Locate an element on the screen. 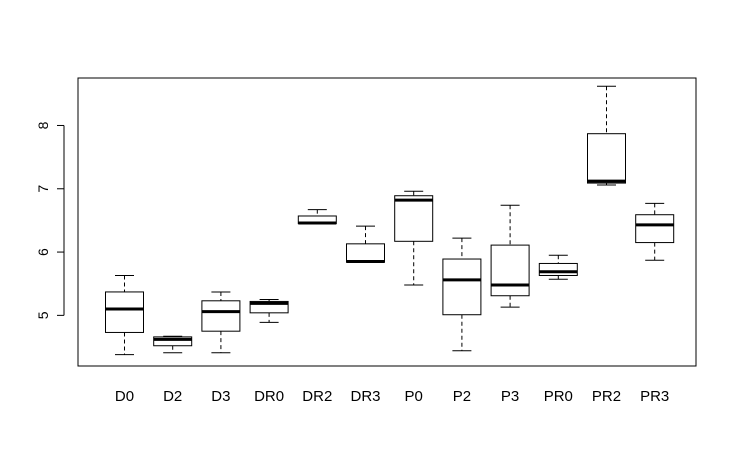  x-tick-label: PR0 is located at coordinates (558, 396).